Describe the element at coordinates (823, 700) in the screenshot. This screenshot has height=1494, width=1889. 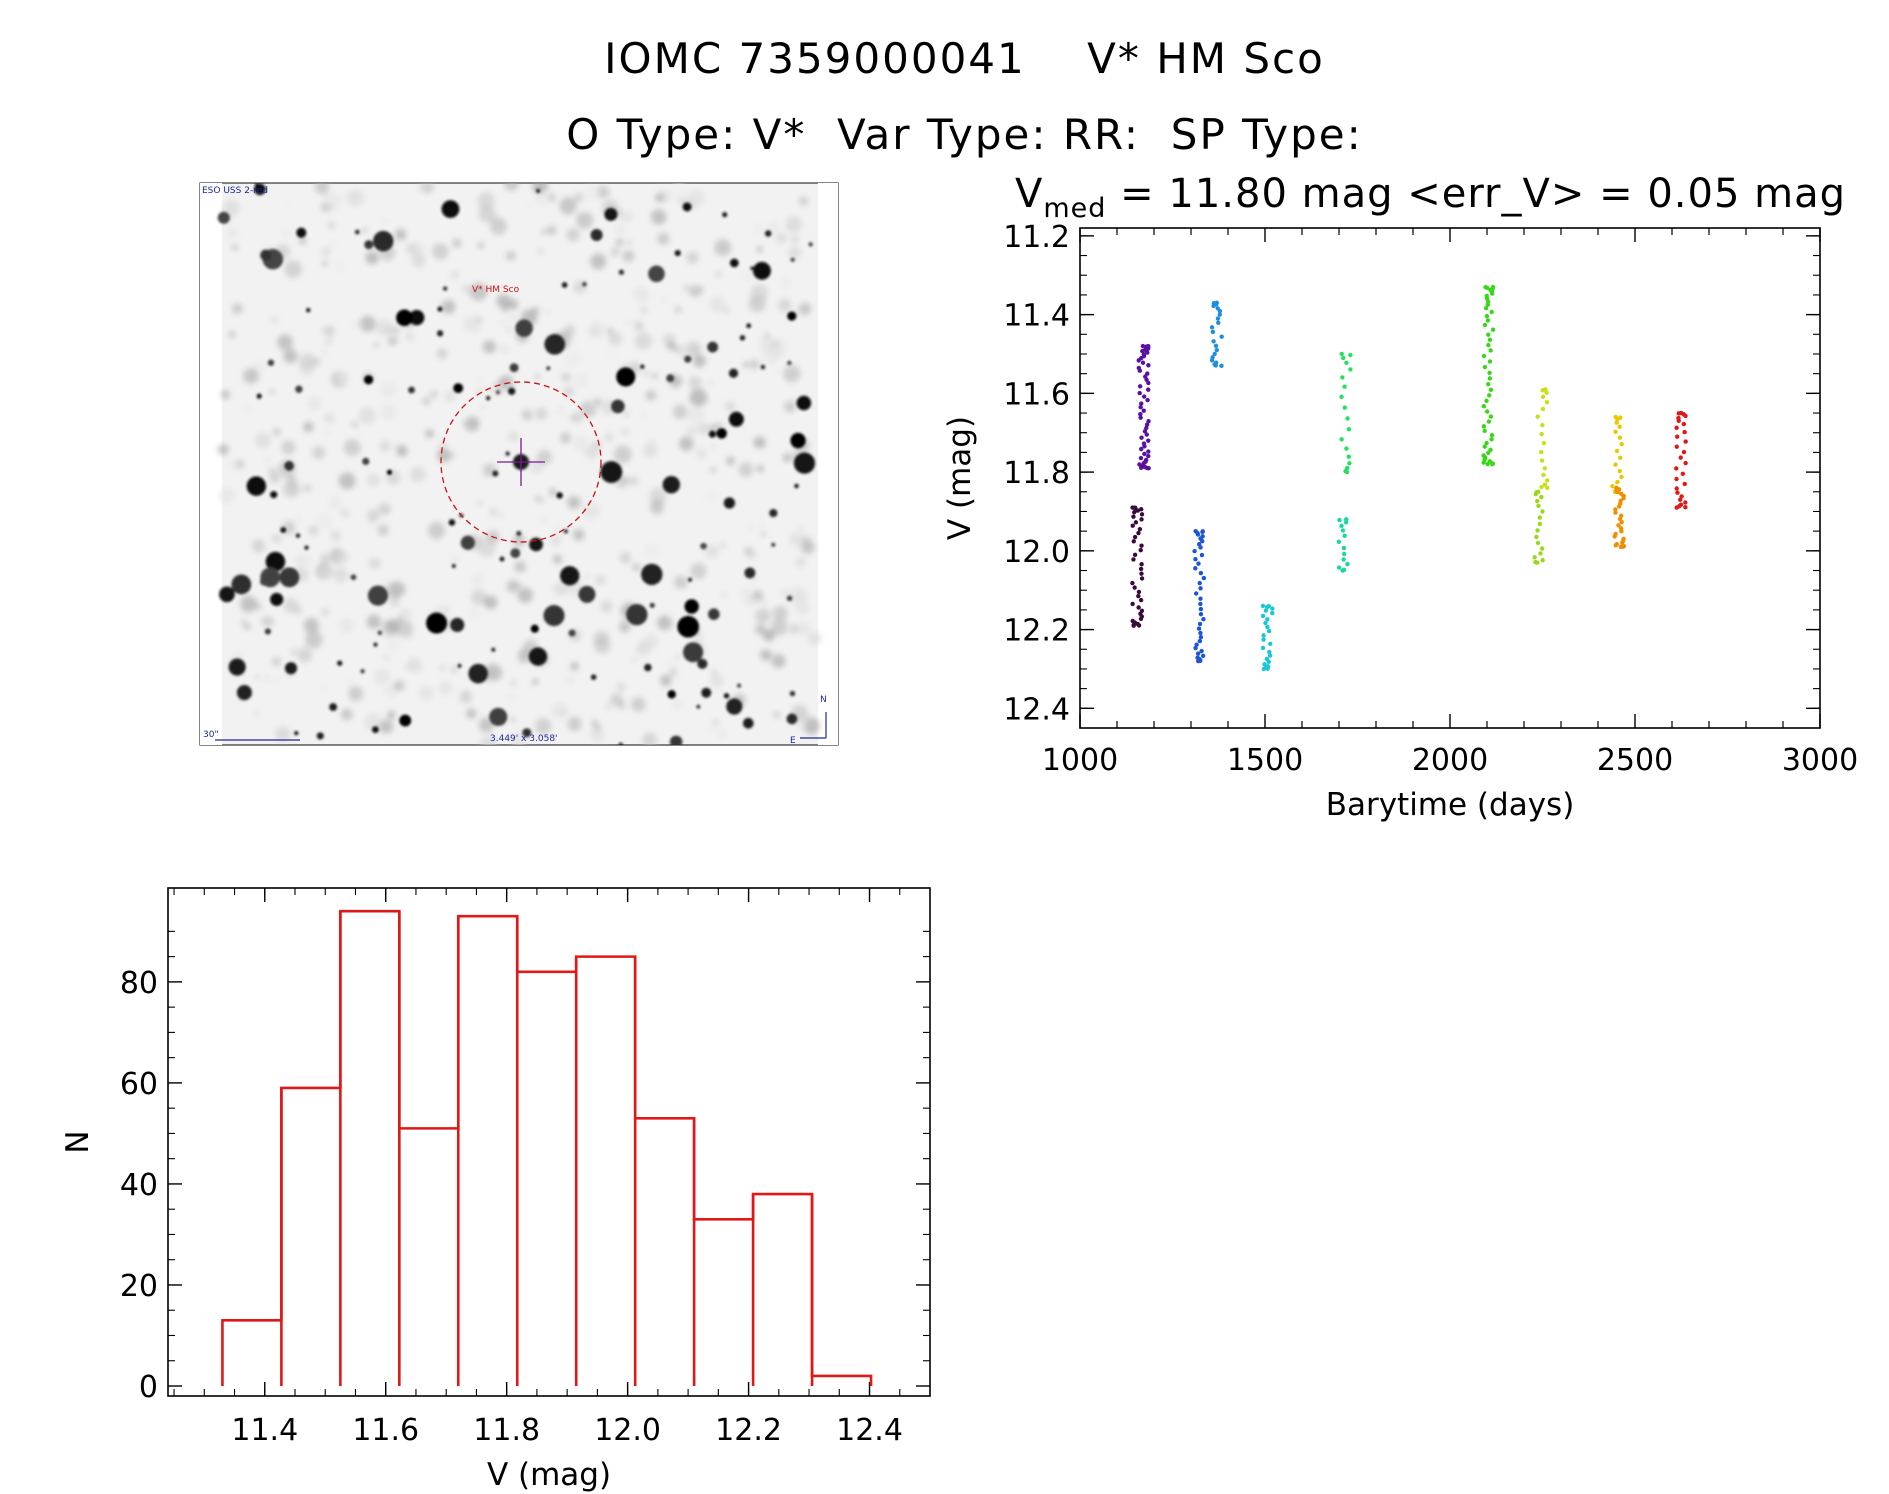
I see `north-label: N` at that location.